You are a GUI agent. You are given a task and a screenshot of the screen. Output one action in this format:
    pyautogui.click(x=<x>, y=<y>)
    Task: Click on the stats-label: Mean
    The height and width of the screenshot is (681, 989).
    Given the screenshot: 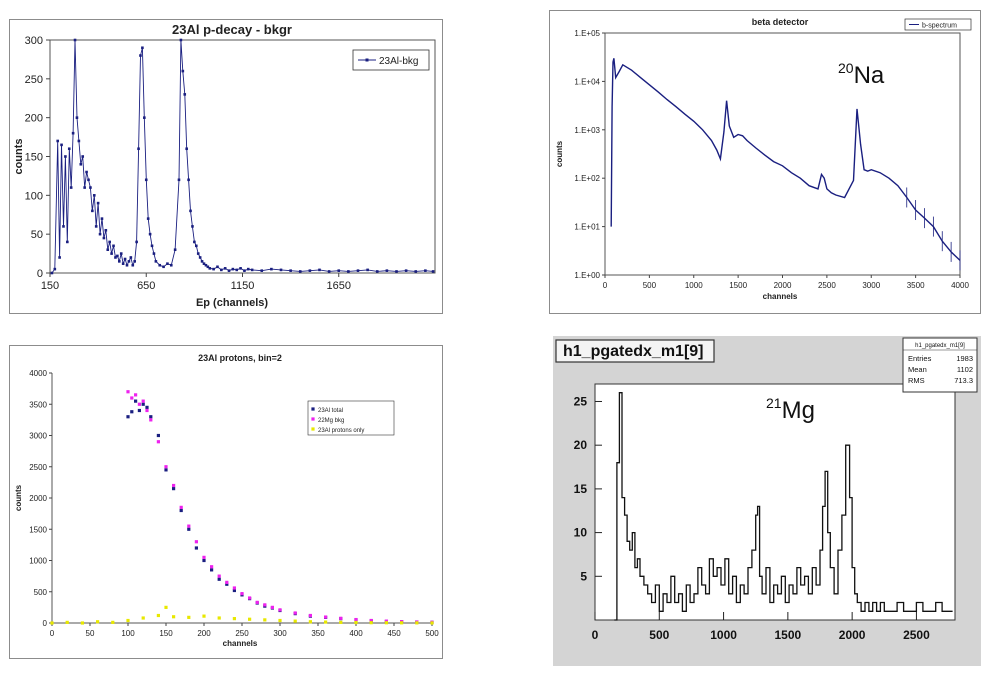 What is the action you would take?
    pyautogui.click(x=917, y=369)
    